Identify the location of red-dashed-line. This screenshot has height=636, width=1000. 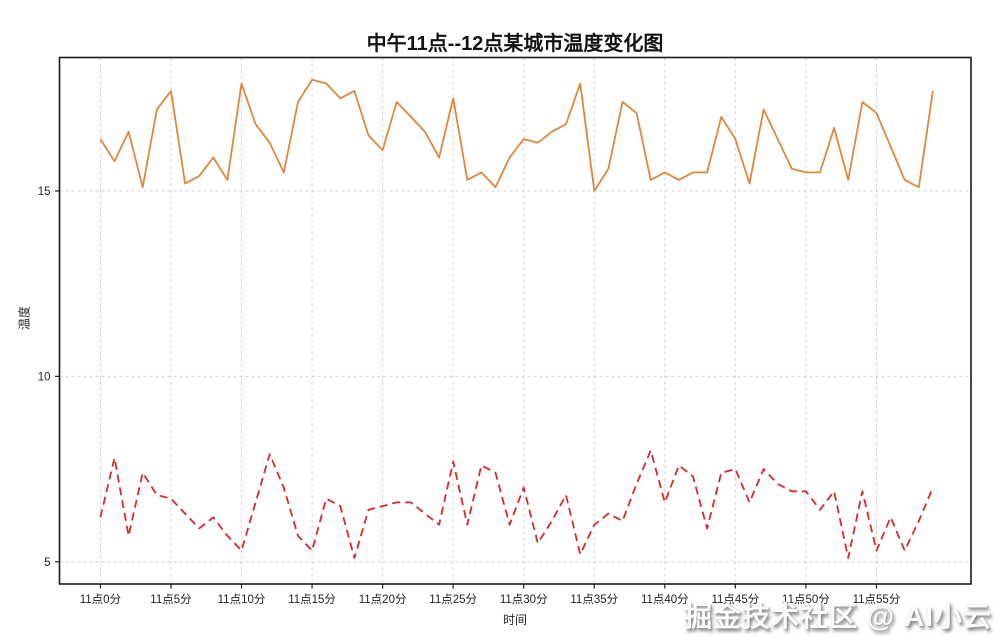
(516, 504).